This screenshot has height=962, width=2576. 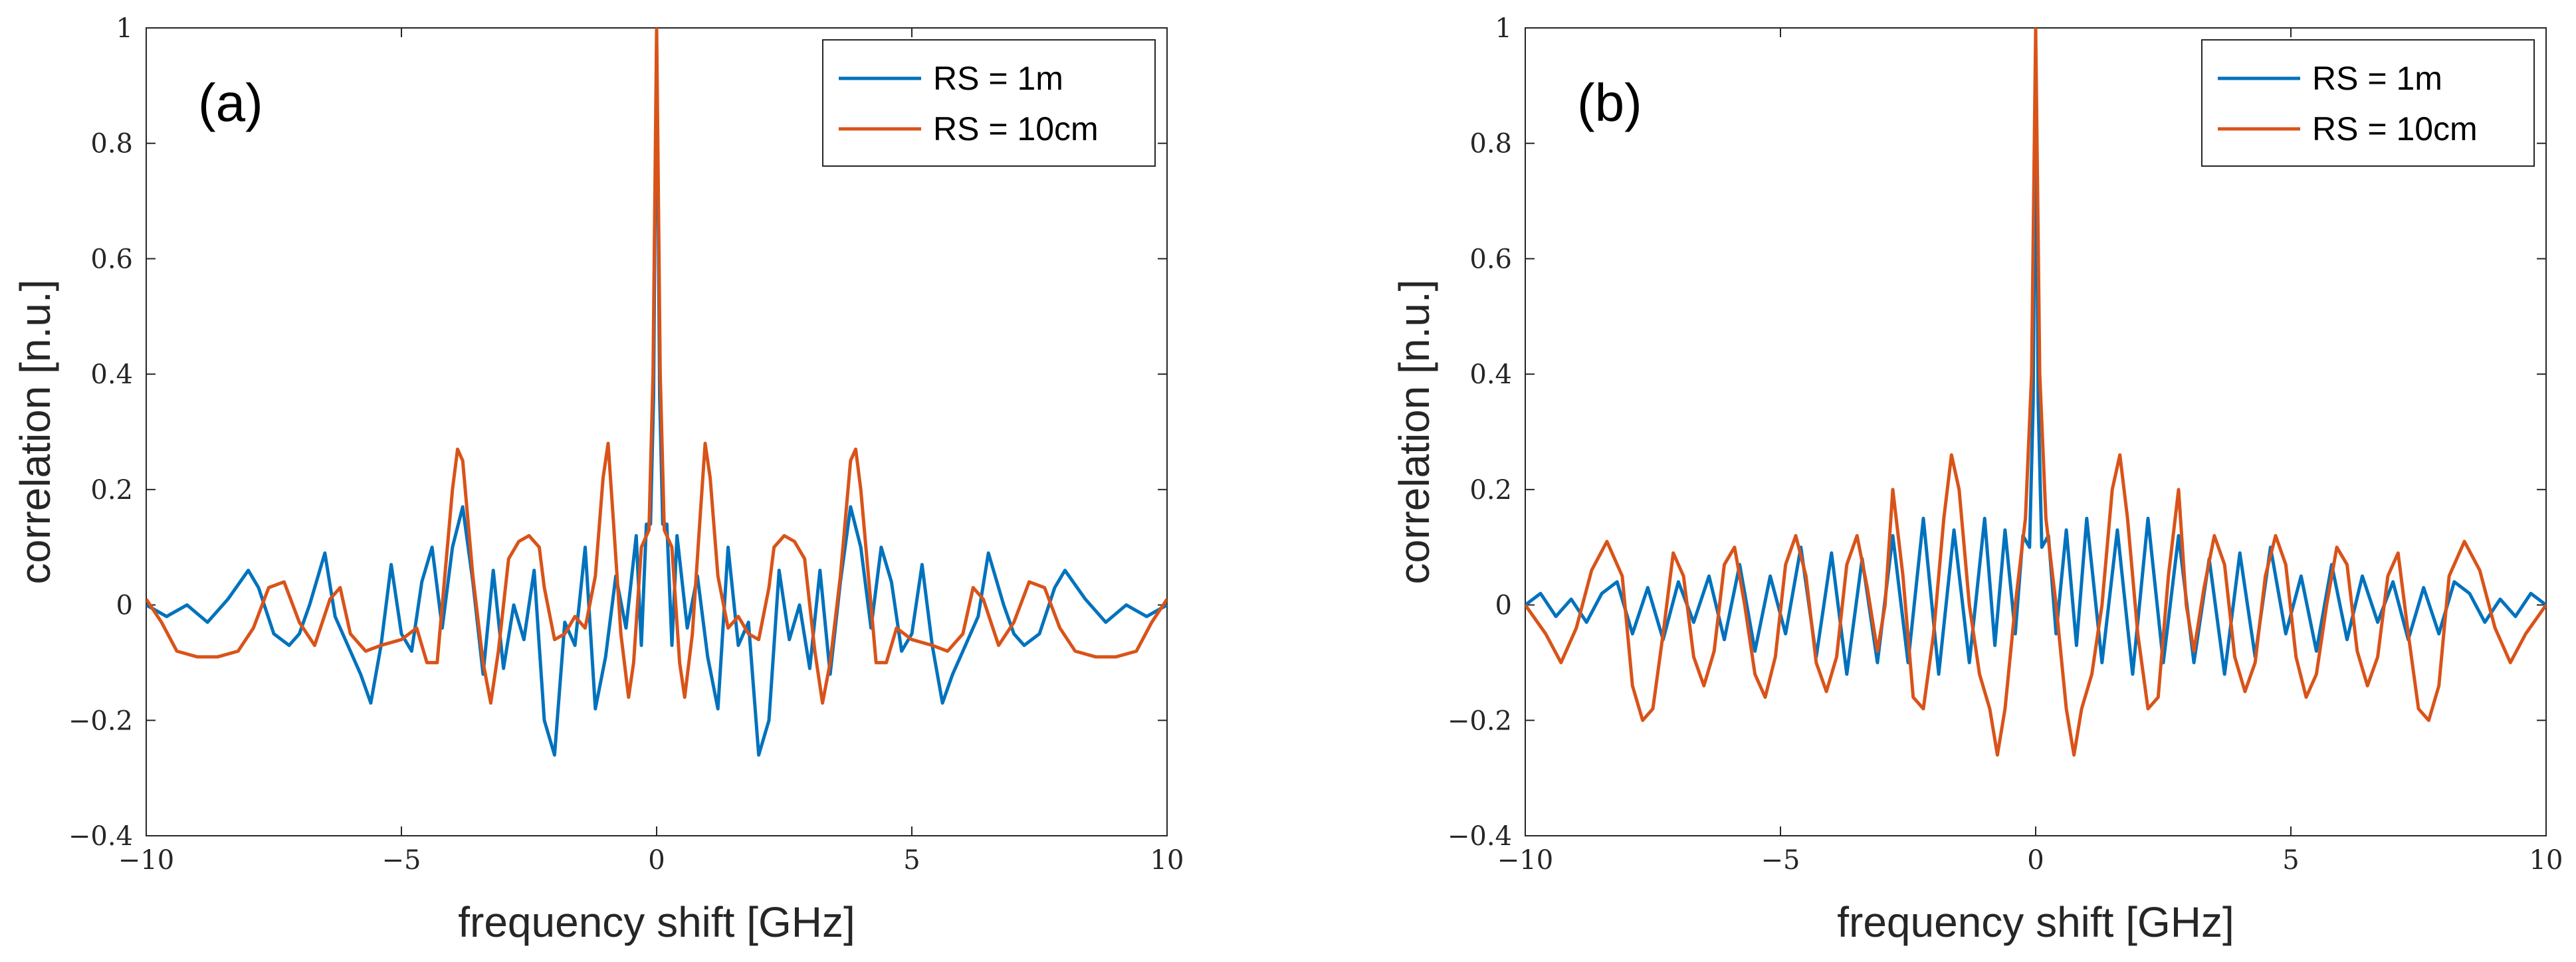 I want to click on panel-label: (a), so click(x=230, y=103).